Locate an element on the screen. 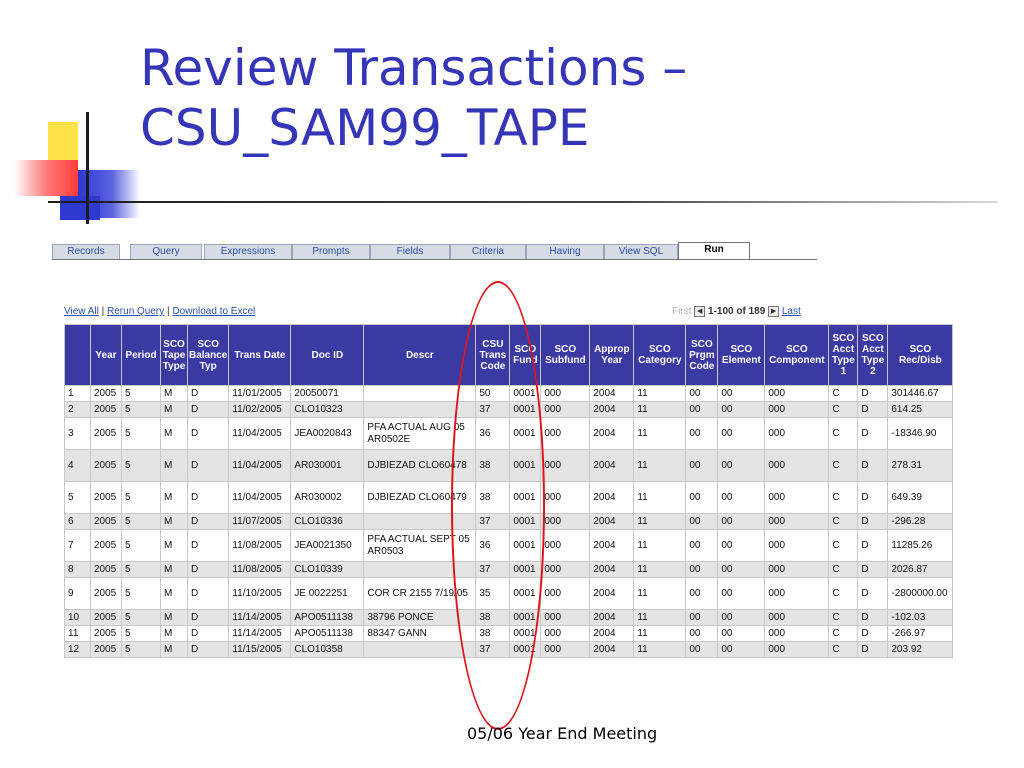  title-underline is located at coordinates (523, 202).